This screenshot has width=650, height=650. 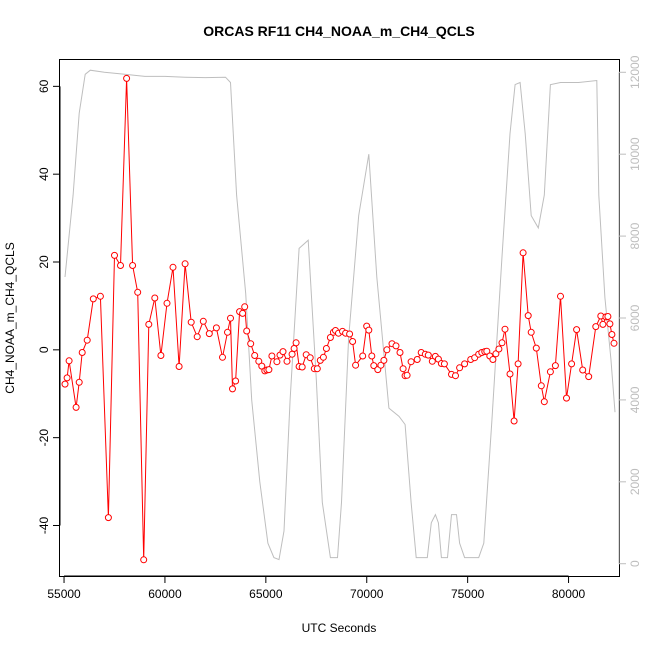 What do you see at coordinates (569, 594) in the screenshot?
I see `x-tick-label: 80000` at bounding box center [569, 594].